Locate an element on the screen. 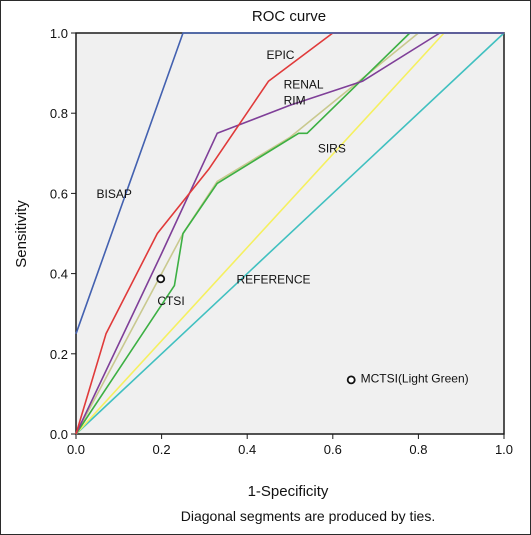 The image size is (531, 535). y-tick-label: 0.2 is located at coordinates (59, 354).